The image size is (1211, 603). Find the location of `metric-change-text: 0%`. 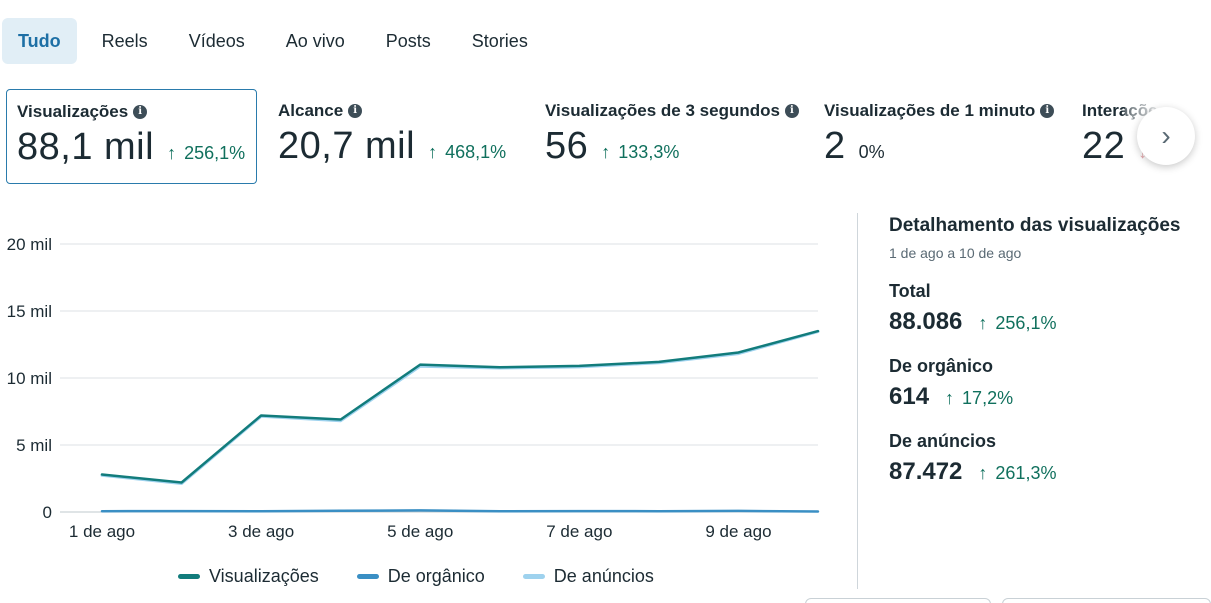

metric-change-text: 0% is located at coordinates (871, 152).